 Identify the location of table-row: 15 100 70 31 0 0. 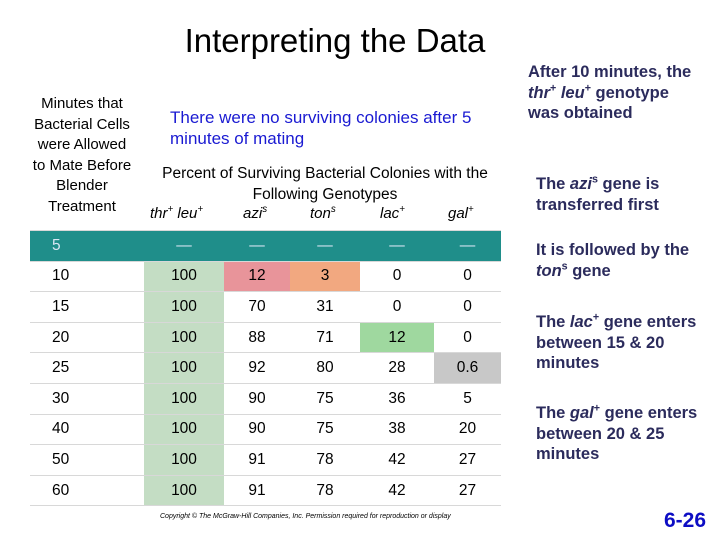
(265, 307).